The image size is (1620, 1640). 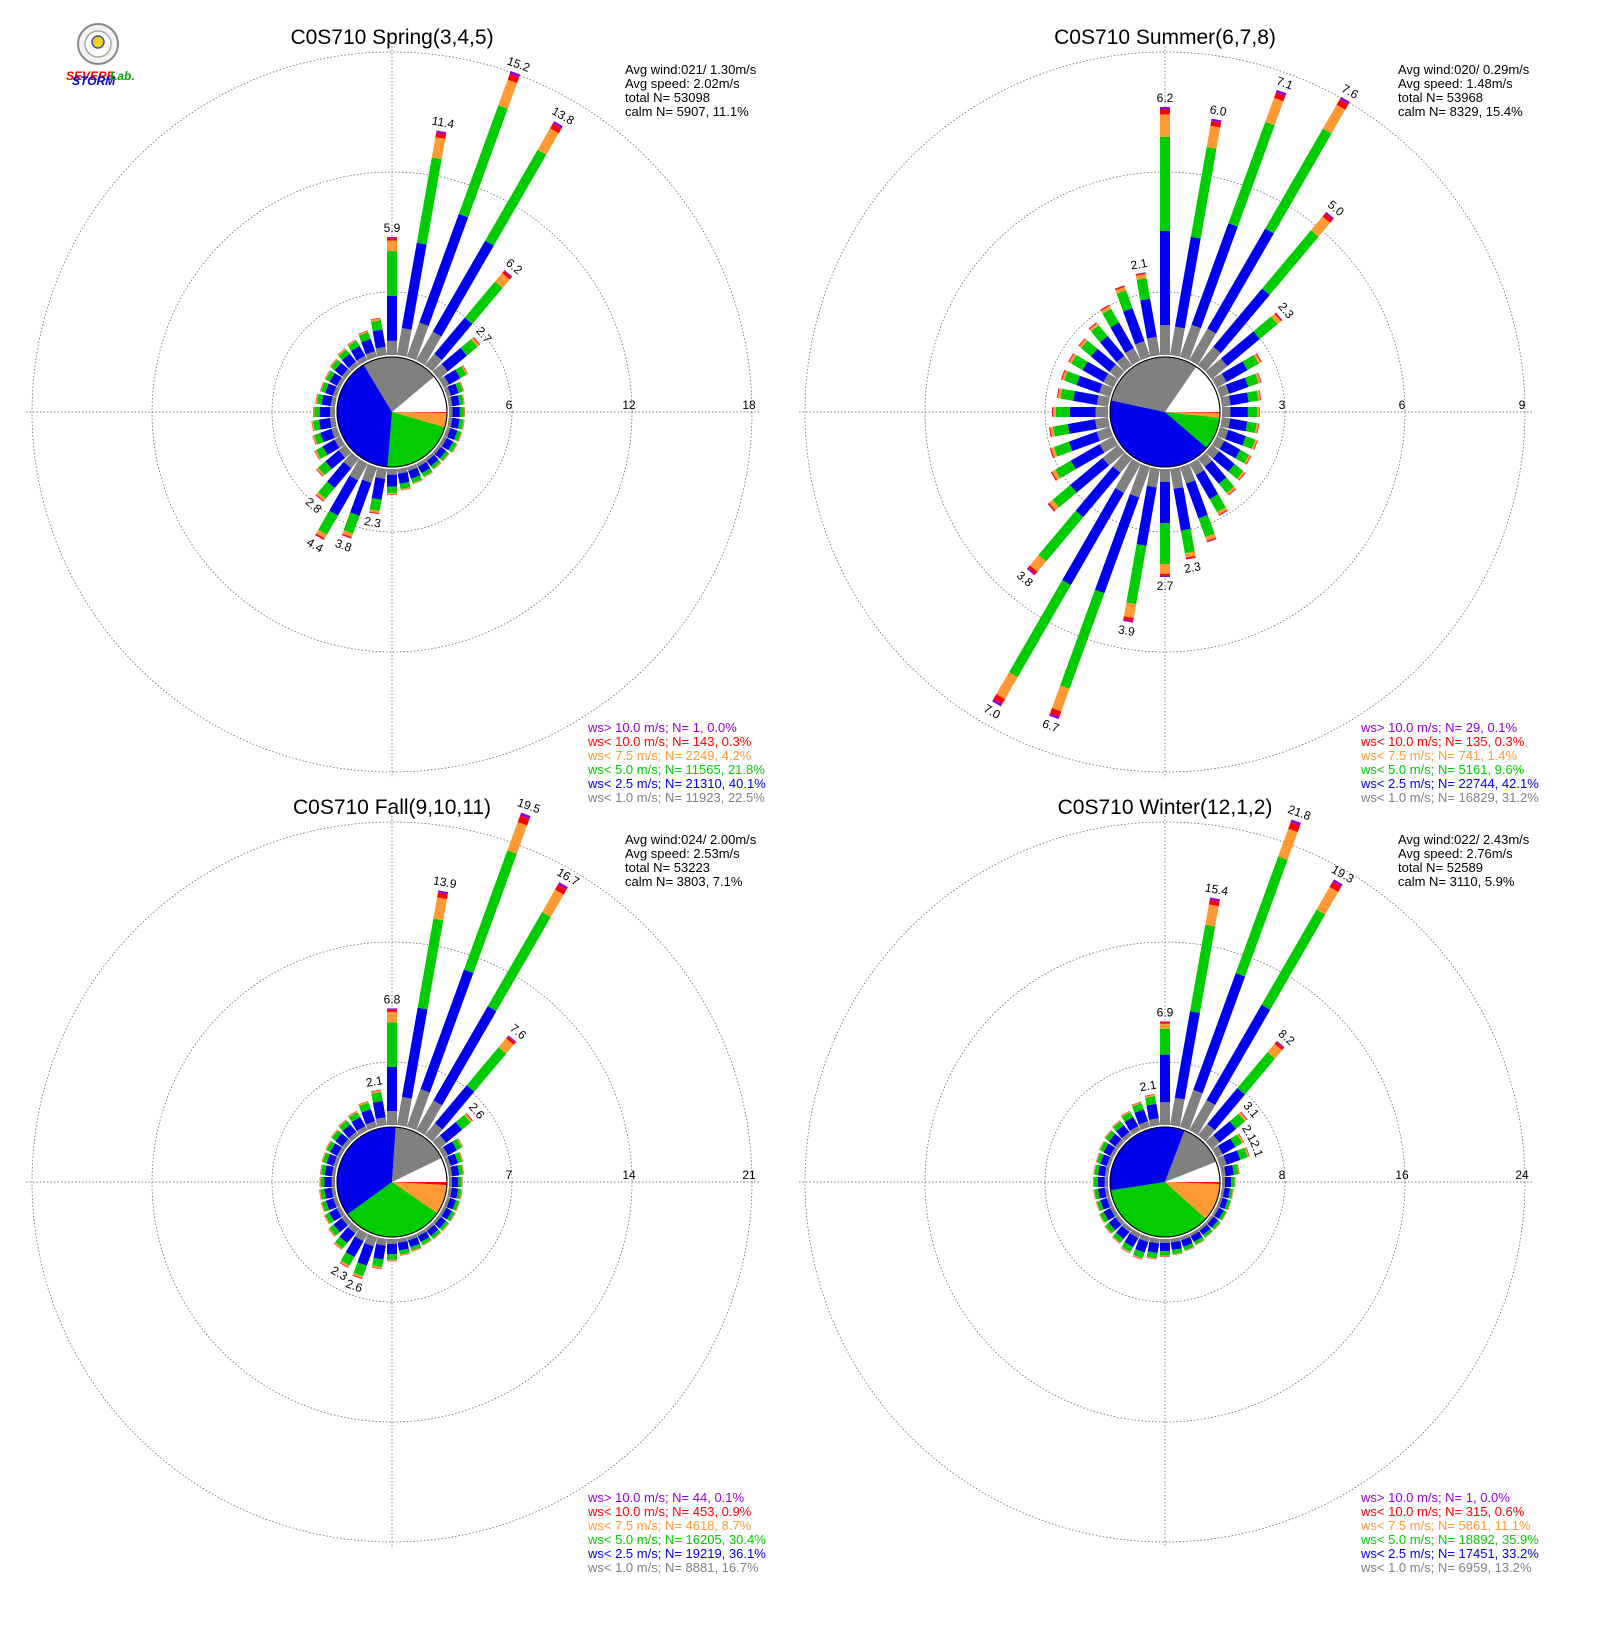 What do you see at coordinates (392, 1209) in the screenshot?
I see `pie-slice-lt5` at bounding box center [392, 1209].